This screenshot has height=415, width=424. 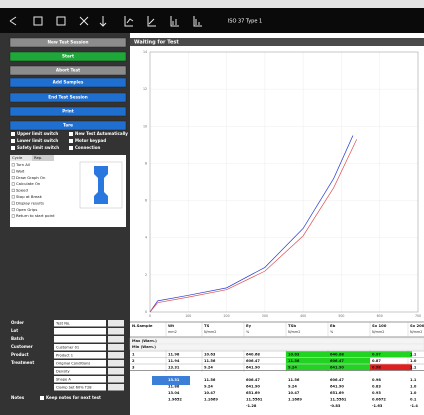 What do you see at coordinates (62, 323) in the screenshot?
I see `form-value: Test No.` at bounding box center [62, 323].